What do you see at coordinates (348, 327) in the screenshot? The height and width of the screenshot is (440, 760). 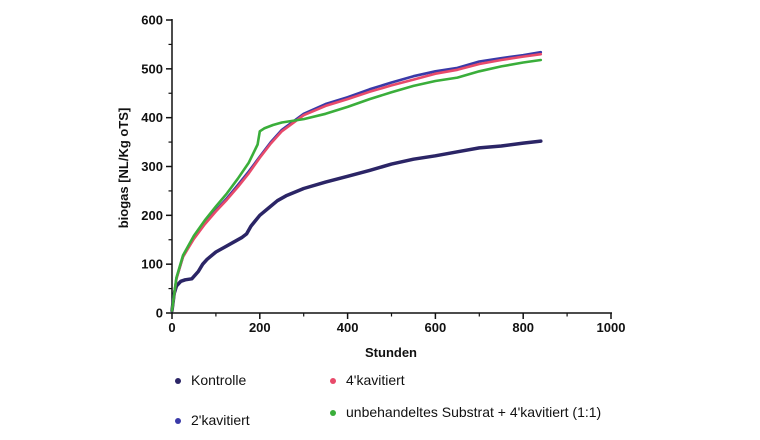 I see `x-tick-label: 400` at bounding box center [348, 327].